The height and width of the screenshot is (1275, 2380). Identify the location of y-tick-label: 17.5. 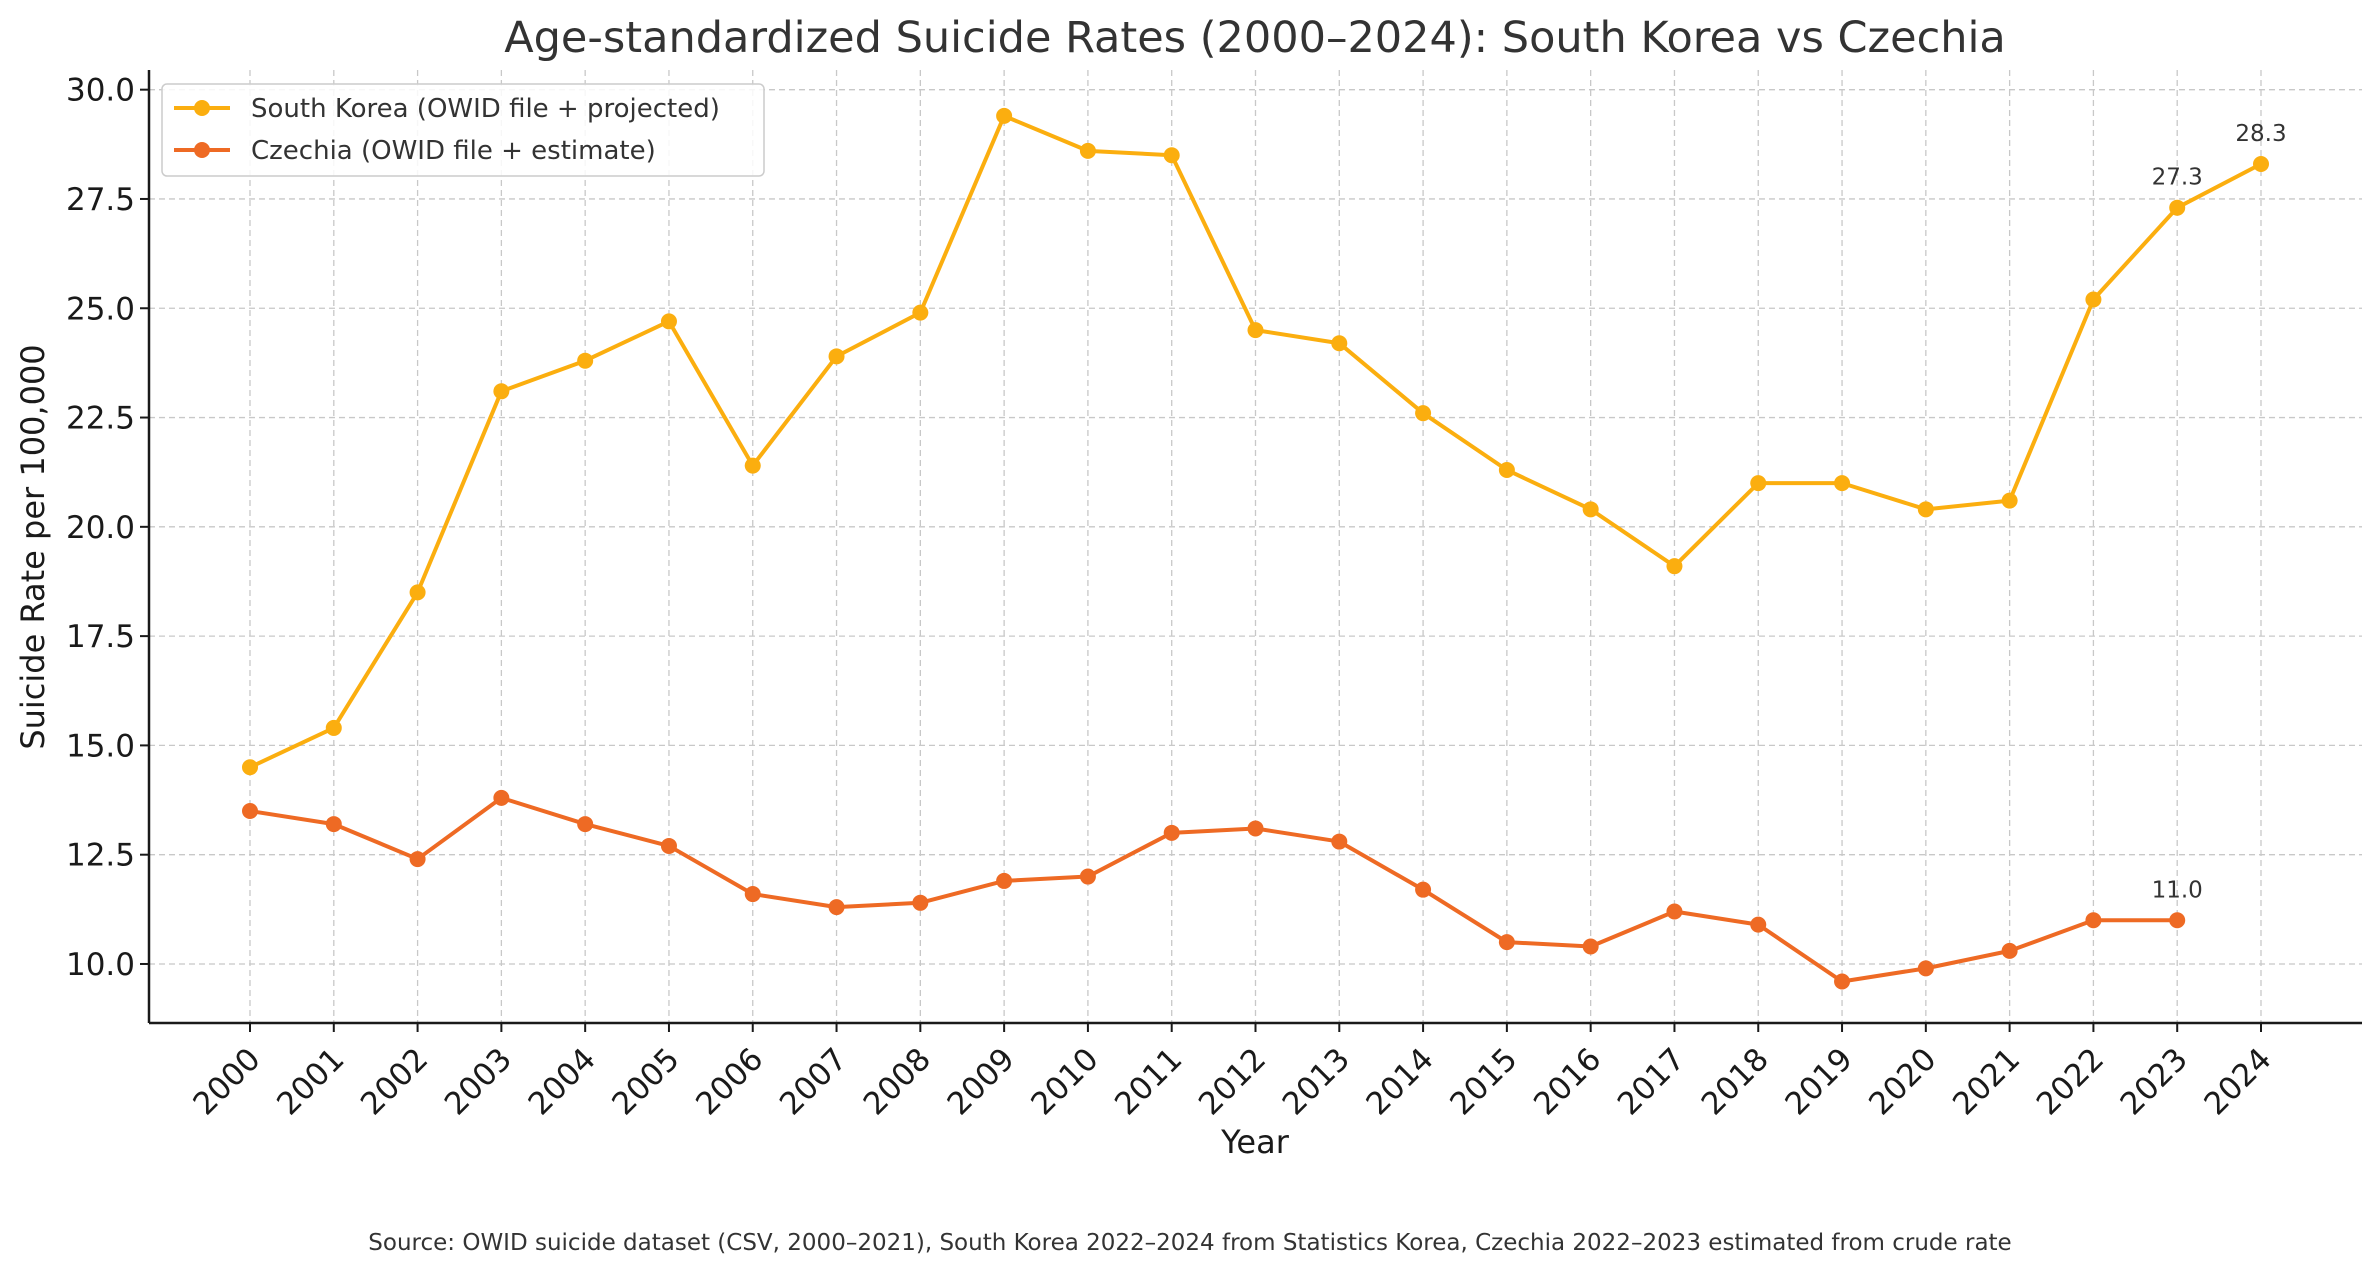
(100, 637).